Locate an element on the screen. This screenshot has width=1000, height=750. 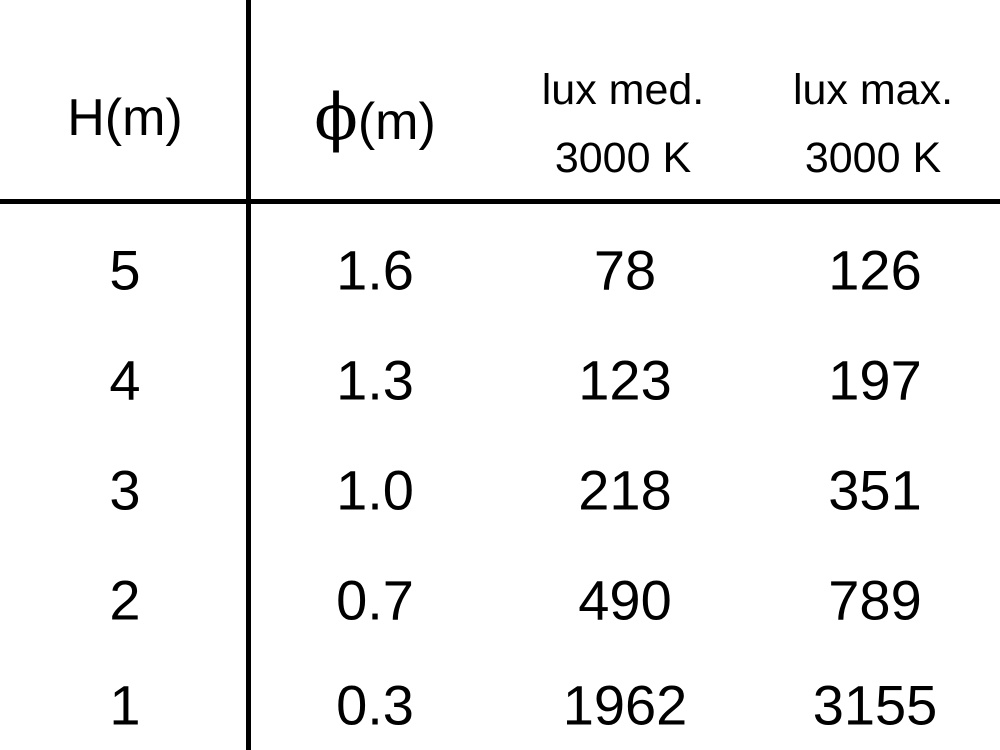
table-cell: 197 is located at coordinates (875, 380).